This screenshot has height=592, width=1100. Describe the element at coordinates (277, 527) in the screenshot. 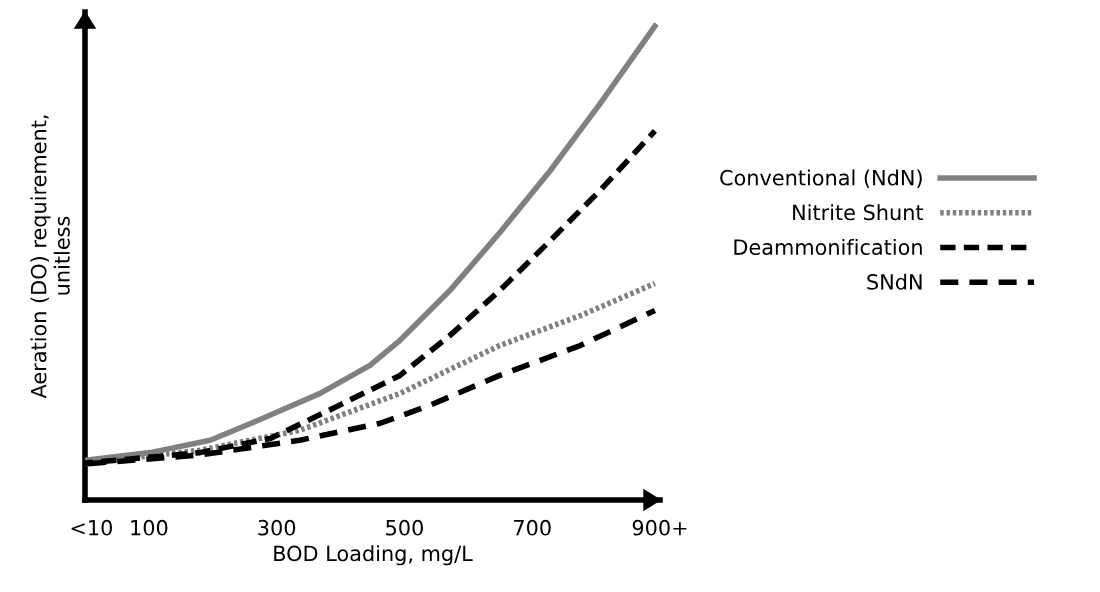

I see `x-tick-label: 300` at that location.